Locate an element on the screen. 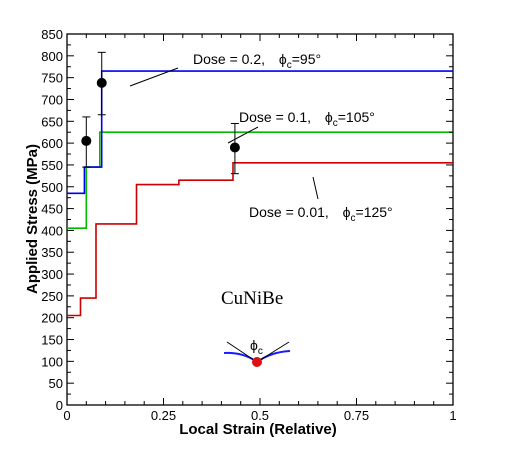 The height and width of the screenshot is (462, 521). annotation-dose-0-2-angle: 95° is located at coordinates (310, 59).